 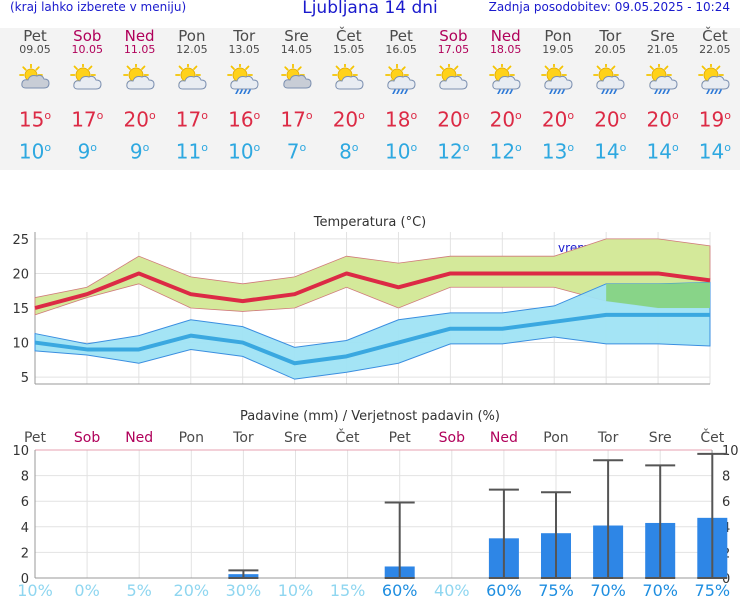 I want to click on y-tick-label: 0, so click(x=25, y=579).